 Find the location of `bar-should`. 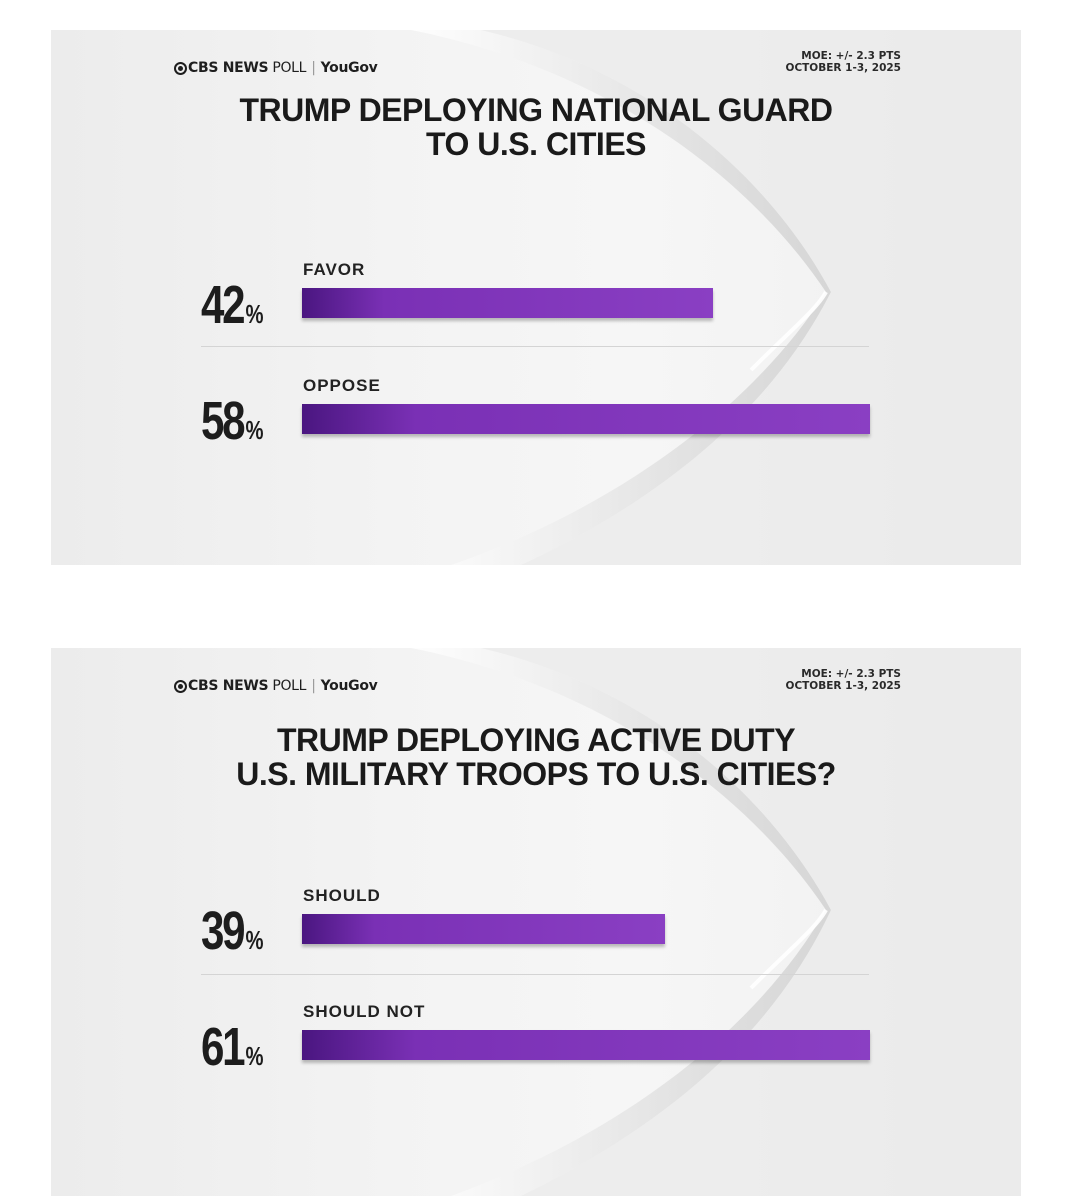

bar-should is located at coordinates (483, 929).